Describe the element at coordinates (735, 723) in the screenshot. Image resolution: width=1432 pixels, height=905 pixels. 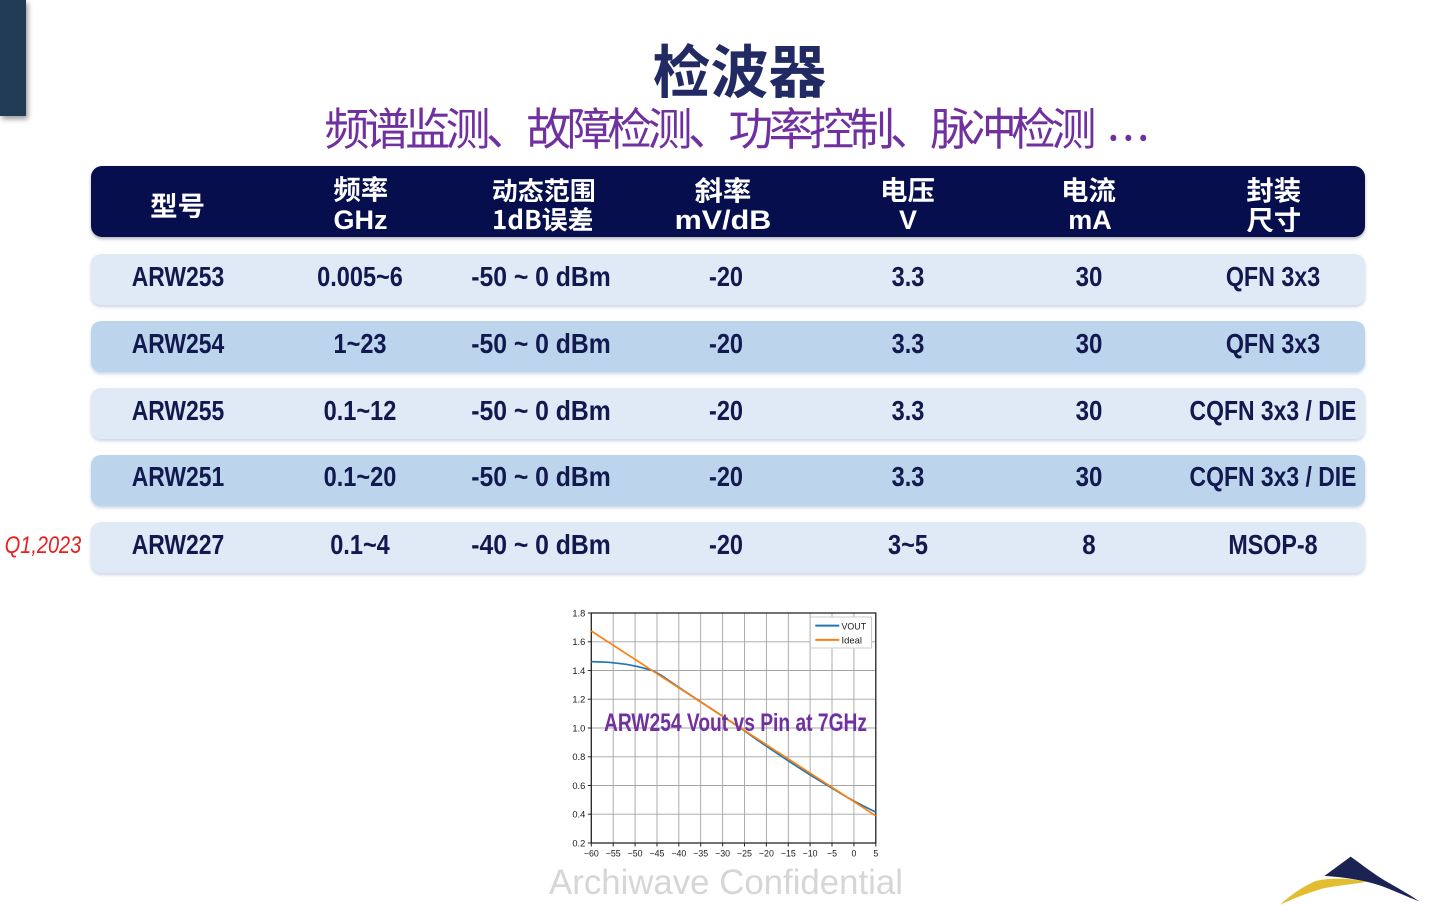
I see `svg-text: ARW254 Vout vs Pin at 7GHz` at that location.